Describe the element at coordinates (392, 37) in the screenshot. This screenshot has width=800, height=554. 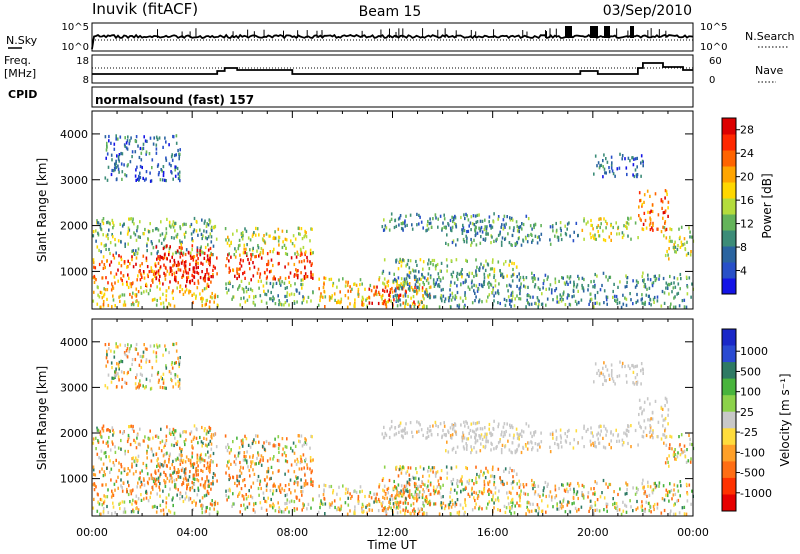
I see `nsky-strip-frame` at that location.